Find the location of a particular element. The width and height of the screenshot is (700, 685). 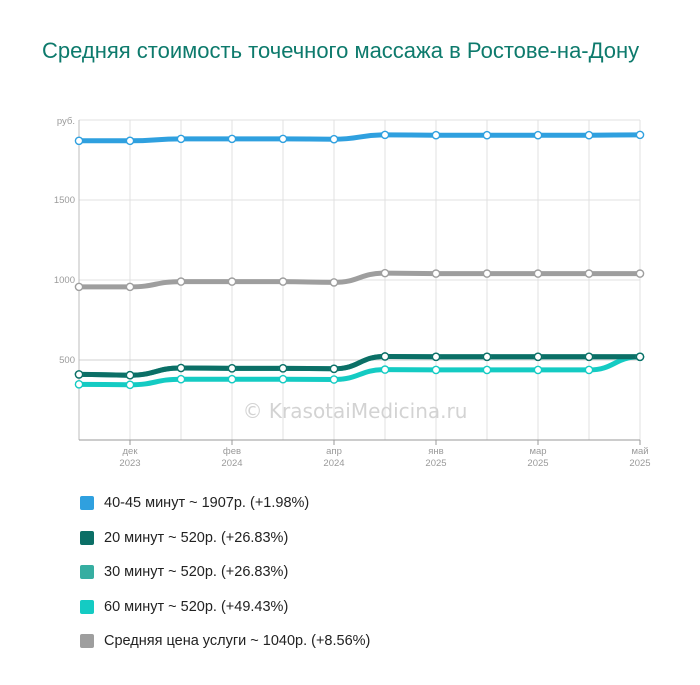

legend-item: Средняя цена услуги ~ 1040р. (+8.56%) is located at coordinates (370, 641).